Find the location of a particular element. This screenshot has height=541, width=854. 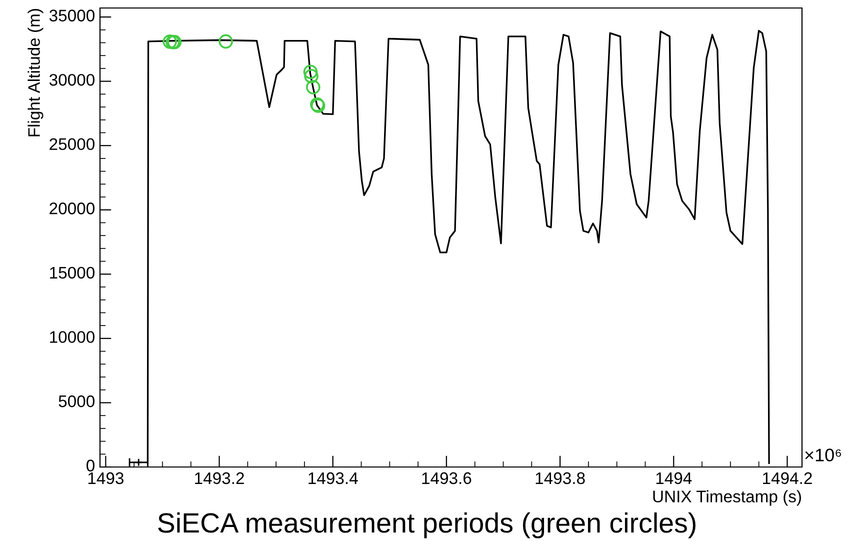

x-axis-title: UNIX Timestamp (s) is located at coordinates (727, 498).